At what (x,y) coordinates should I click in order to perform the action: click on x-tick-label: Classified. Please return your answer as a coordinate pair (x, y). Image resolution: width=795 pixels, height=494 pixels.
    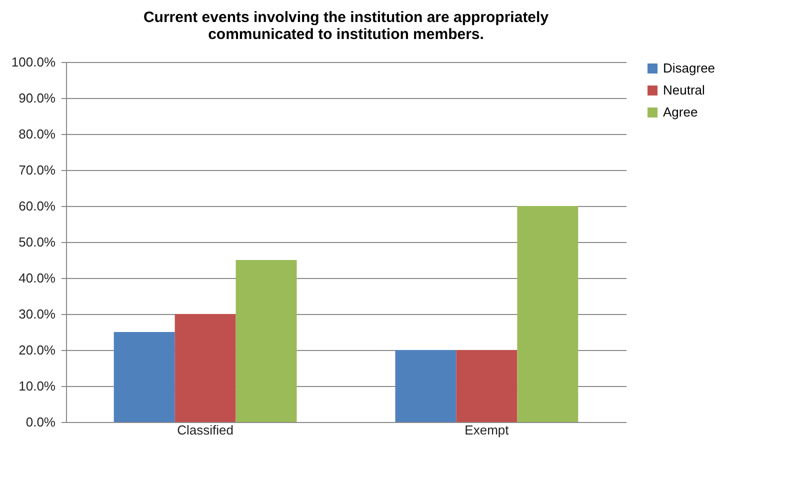
    Looking at the image, I should click on (205, 430).